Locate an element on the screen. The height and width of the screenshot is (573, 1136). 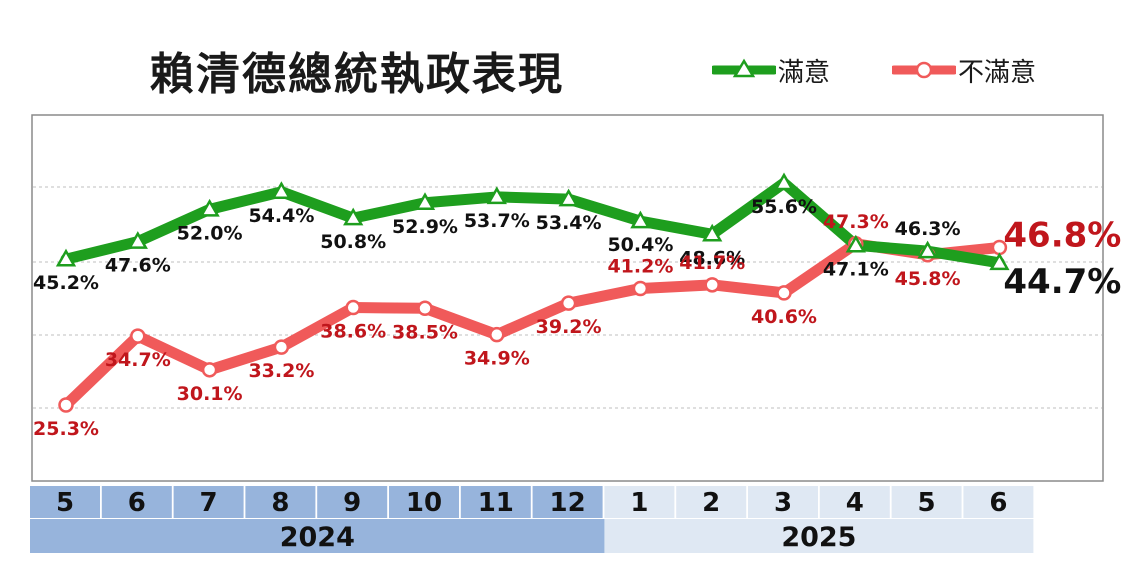
data-label-satisfied: 47.6% is located at coordinates (138, 266).